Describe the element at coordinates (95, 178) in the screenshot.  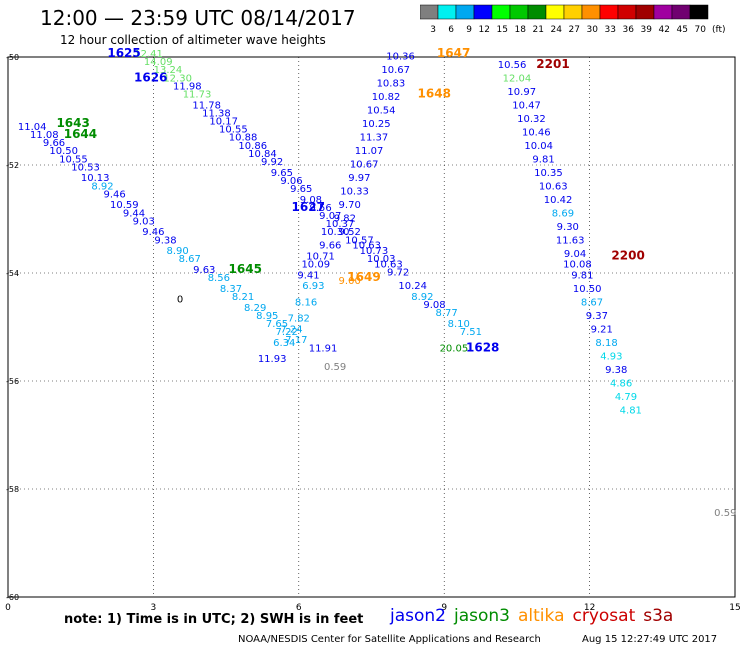
I see `wave-height-value: 10.13` at that location.